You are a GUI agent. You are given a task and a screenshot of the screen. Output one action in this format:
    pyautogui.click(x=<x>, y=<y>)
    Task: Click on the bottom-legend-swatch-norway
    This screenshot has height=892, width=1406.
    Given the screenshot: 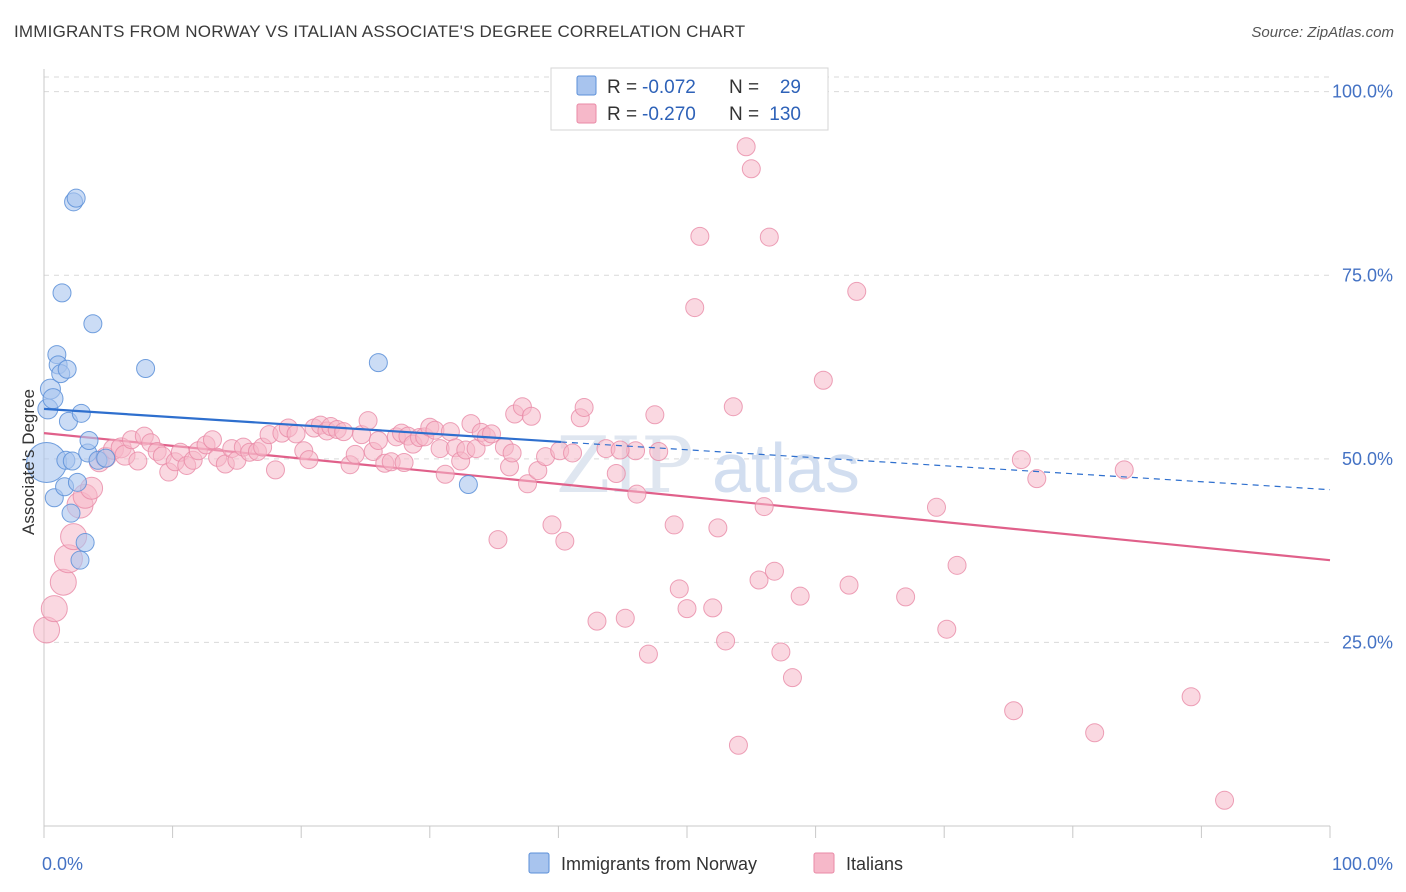 What is the action you would take?
    pyautogui.click(x=539, y=863)
    